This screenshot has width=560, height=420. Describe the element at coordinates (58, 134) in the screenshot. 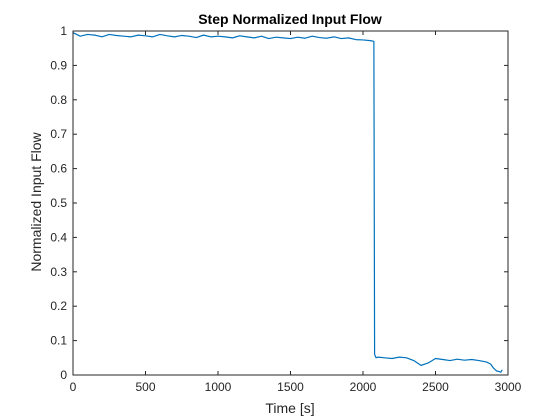

I see `y-tick-label: 0.7` at that location.